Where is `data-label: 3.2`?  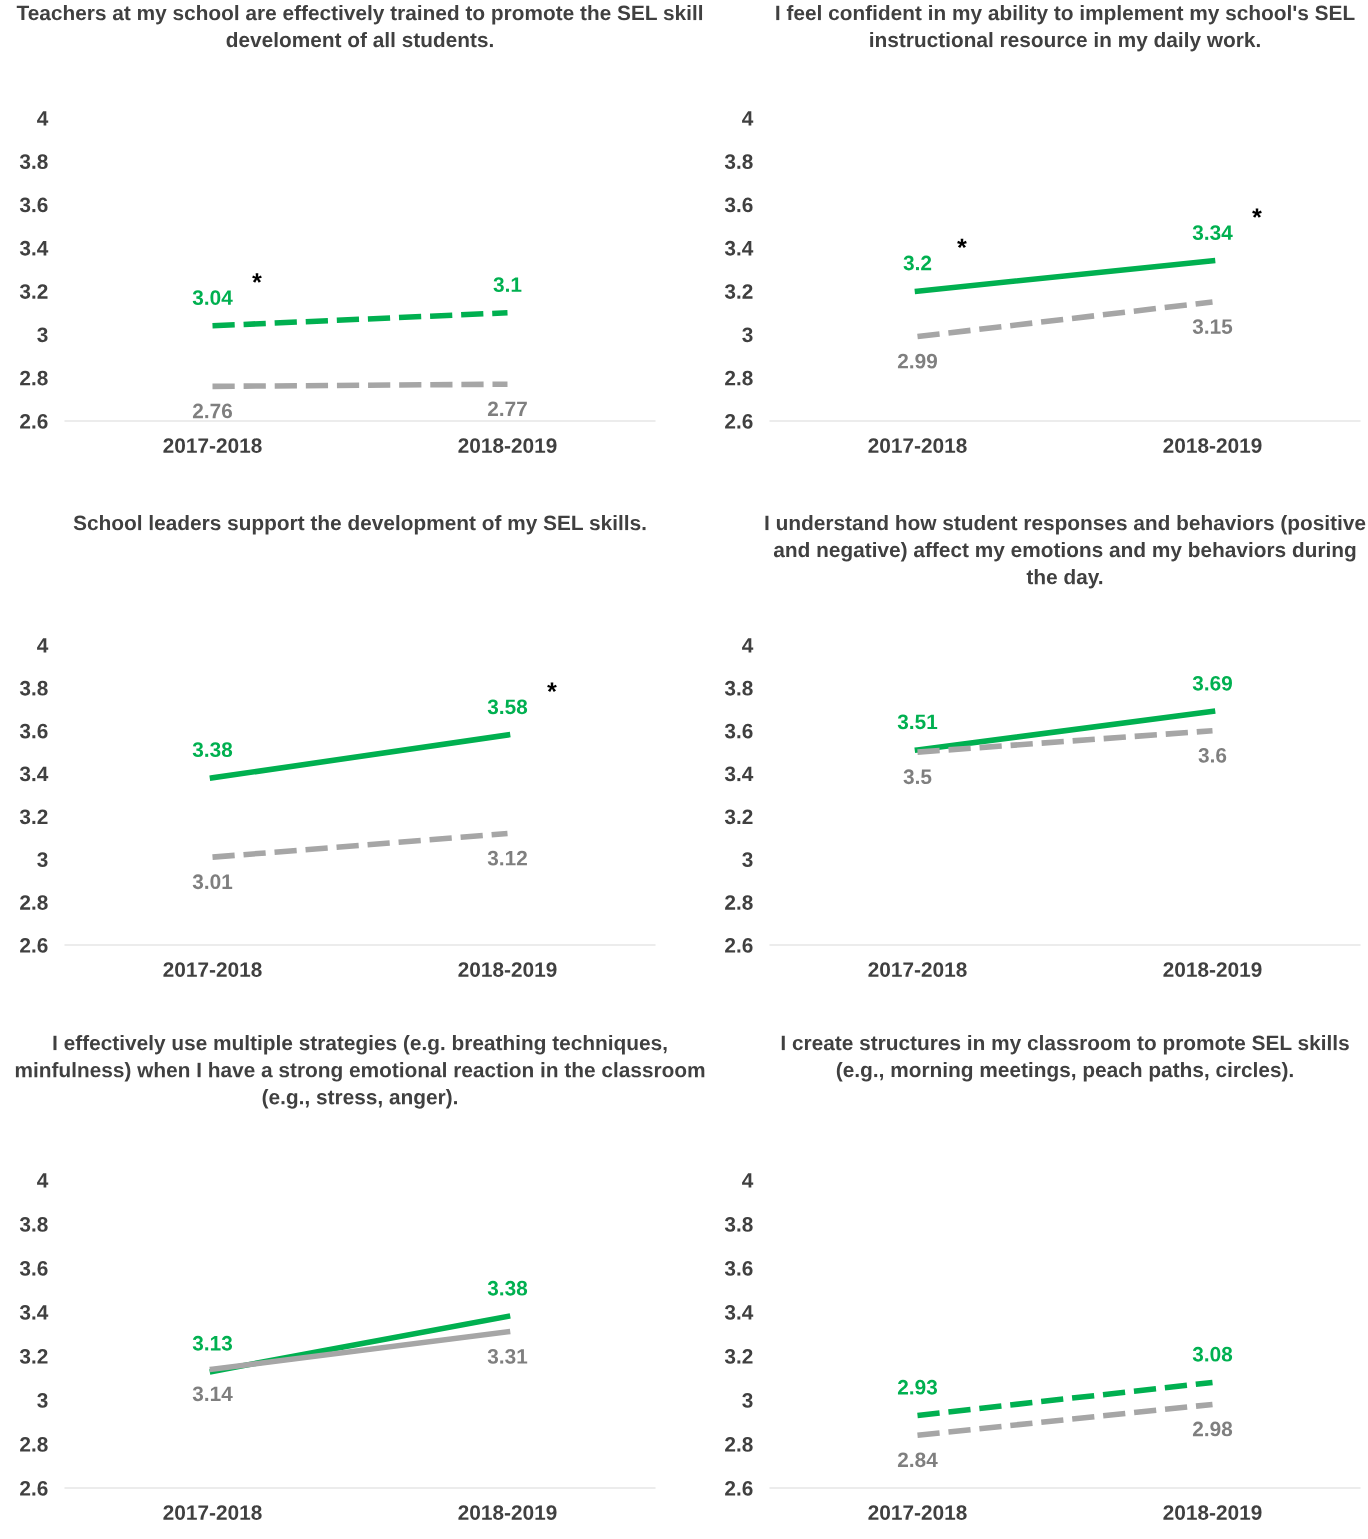
data-label: 3.2 is located at coordinates (917, 263).